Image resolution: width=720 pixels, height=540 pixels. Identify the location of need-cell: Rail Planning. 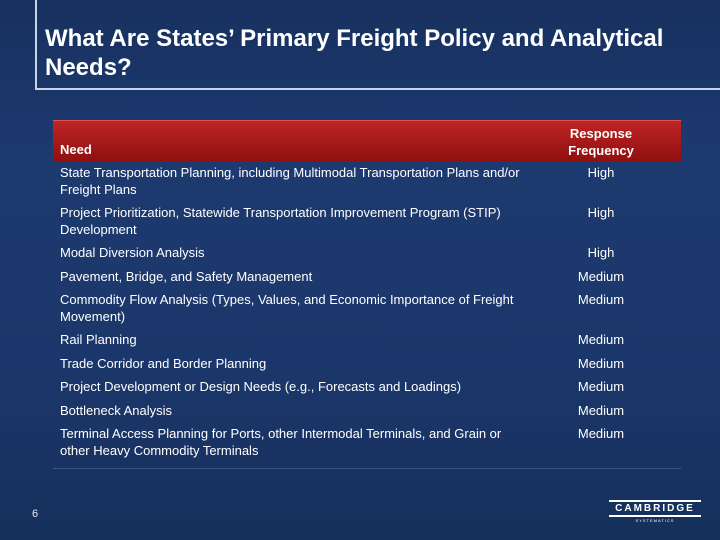
(98, 339).